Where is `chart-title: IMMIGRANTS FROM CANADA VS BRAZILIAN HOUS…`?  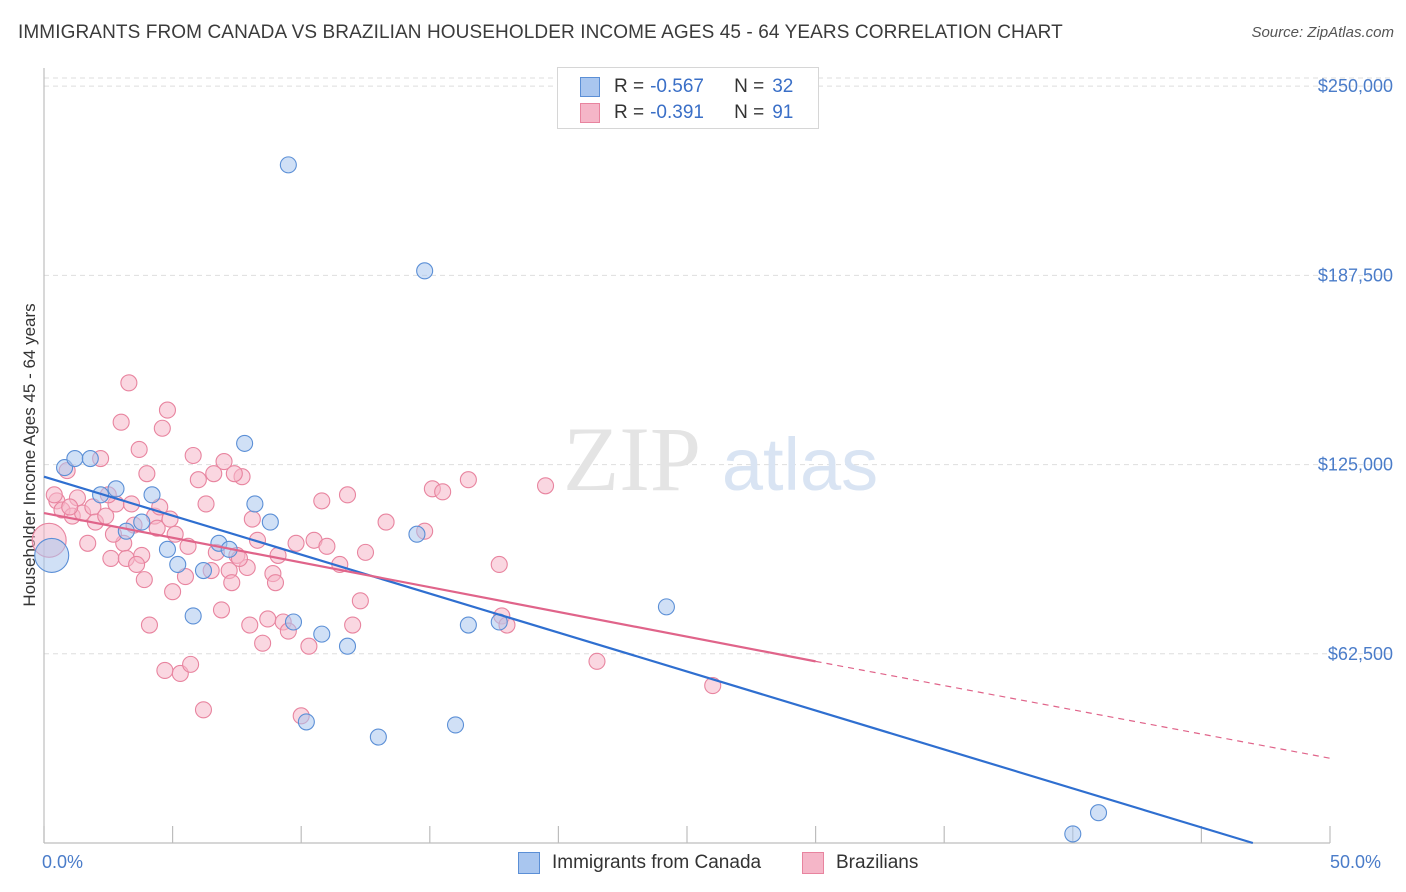 chart-title: IMMIGRANTS FROM CANADA VS BRAZILIAN HOUS… is located at coordinates (540, 32).